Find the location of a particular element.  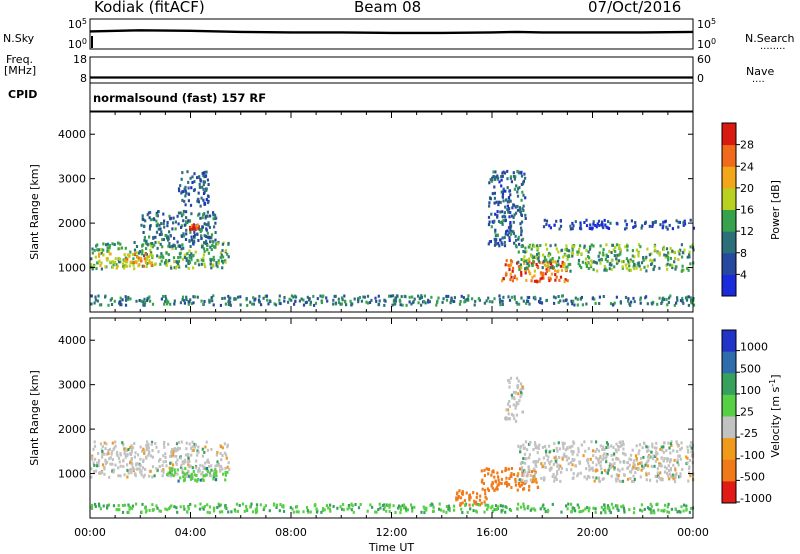

beam-label: Beam 08 is located at coordinates (388, 8).